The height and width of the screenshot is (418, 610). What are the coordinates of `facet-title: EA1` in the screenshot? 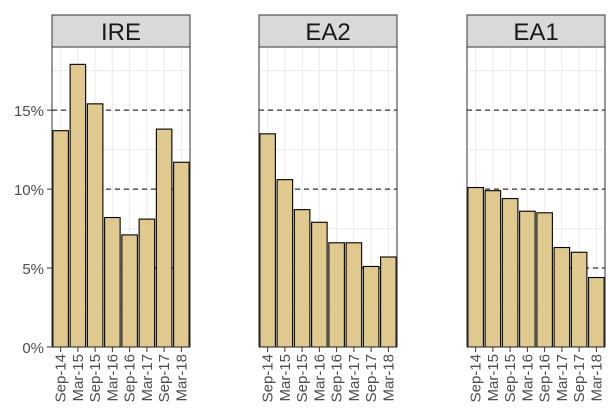 It's located at (535, 32).